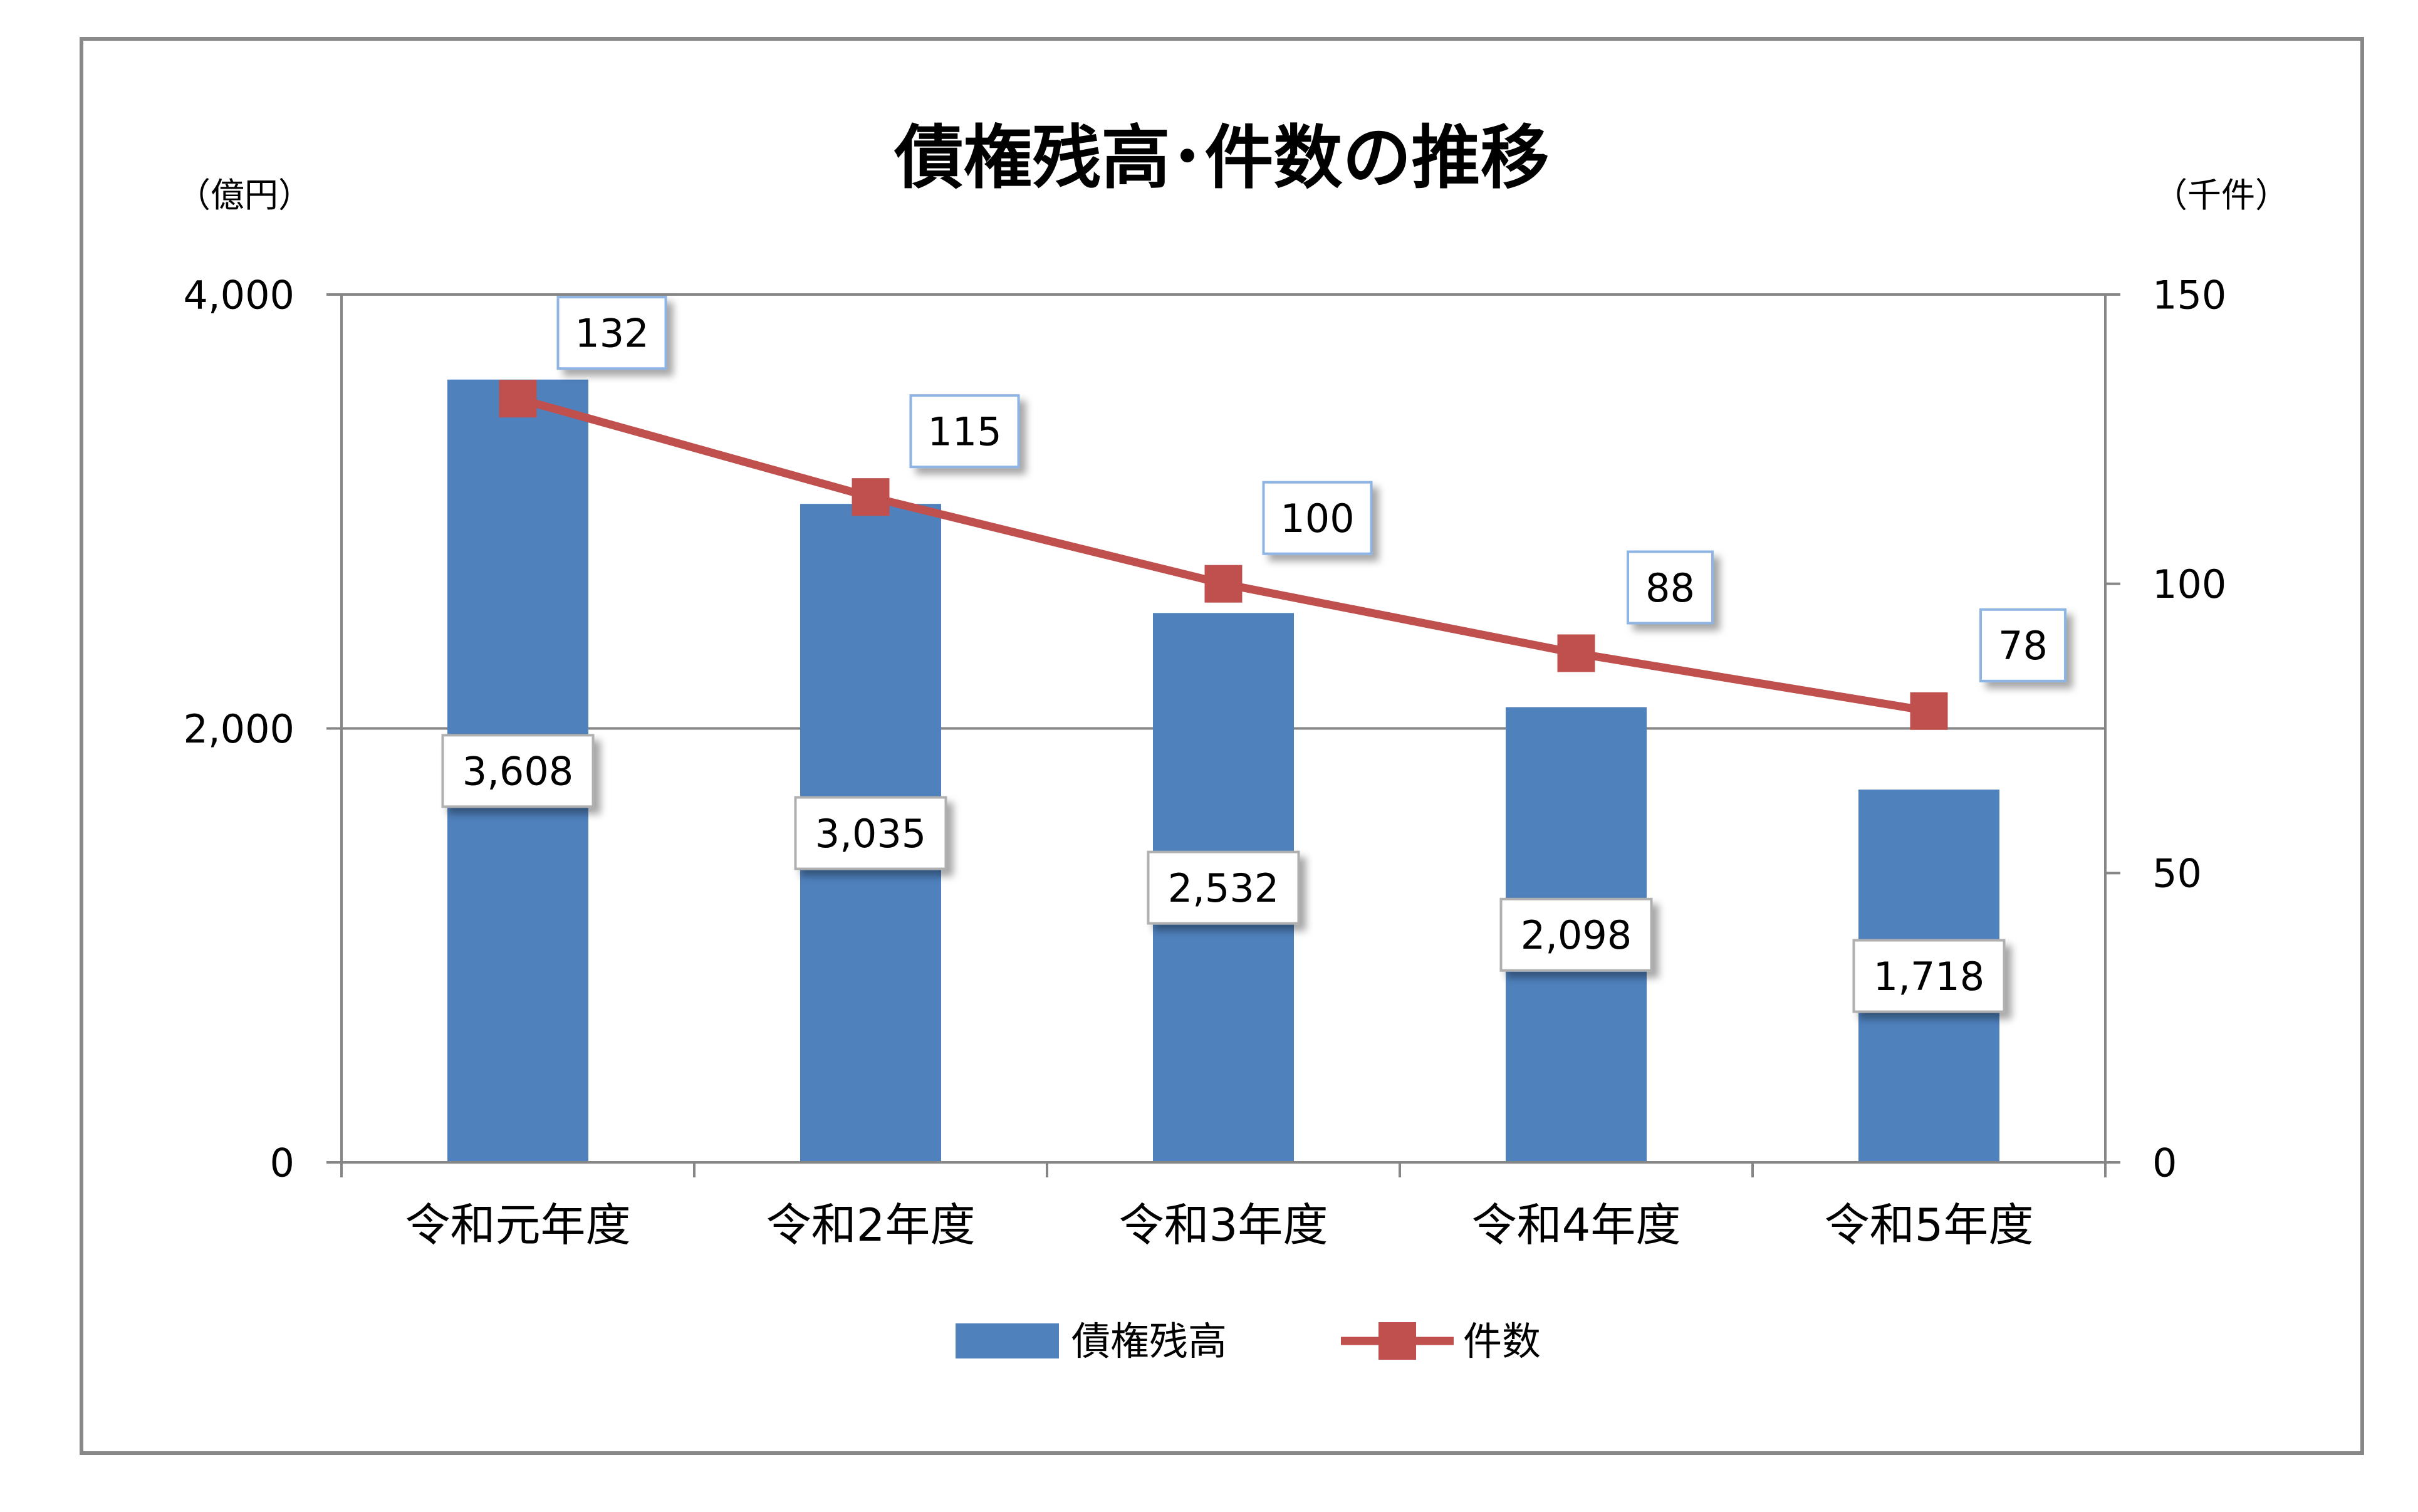 This screenshot has width=2418, height=1512. I want to click on legend-line-label: 件数, so click(1502, 1341).